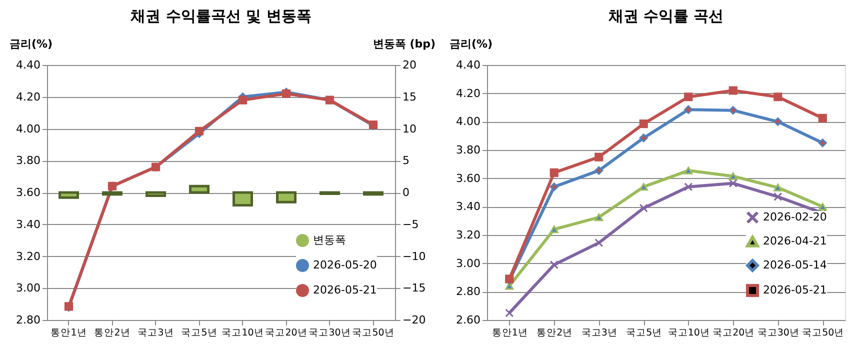 The height and width of the screenshot is (356, 865). What do you see at coordinates (414, 256) in the screenshot?
I see `y2-tick-label: −10` at bounding box center [414, 256].